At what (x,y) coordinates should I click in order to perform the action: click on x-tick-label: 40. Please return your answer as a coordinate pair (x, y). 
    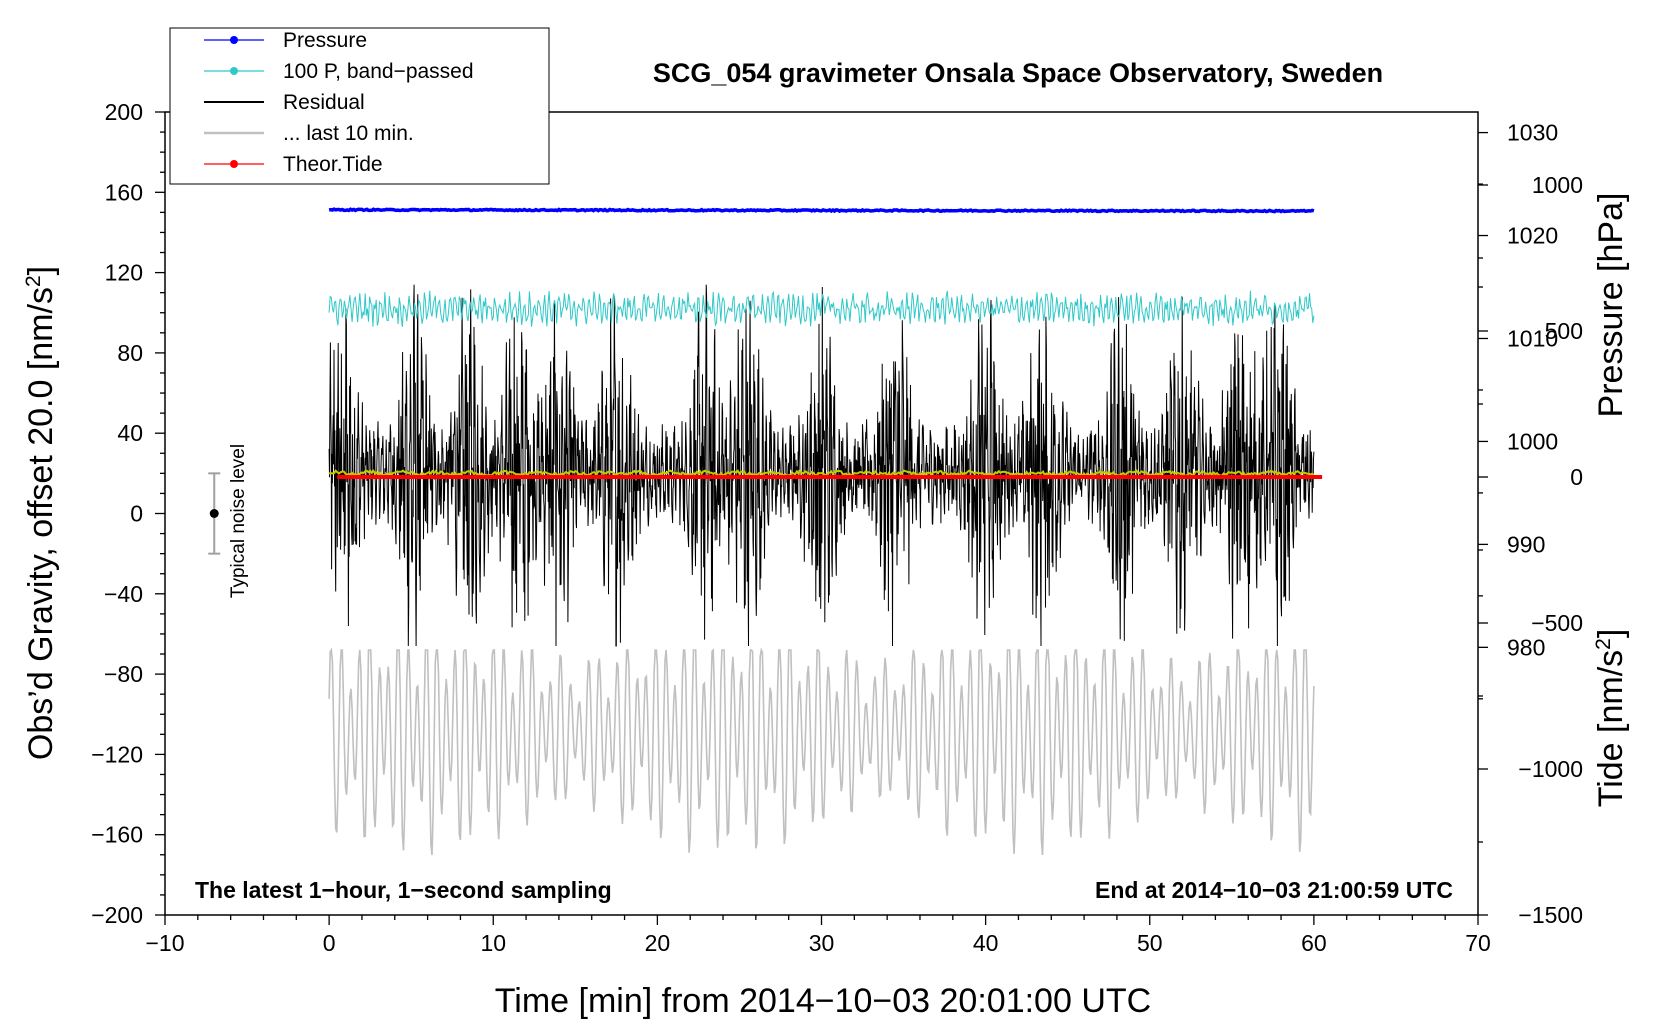
    Looking at the image, I should click on (986, 943).